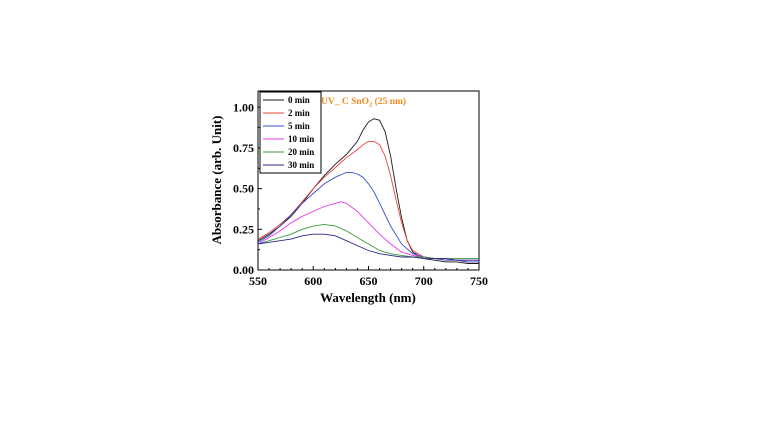 The image size is (768, 433). What do you see at coordinates (313, 281) in the screenshot?
I see `x-tick-label: 600` at bounding box center [313, 281].